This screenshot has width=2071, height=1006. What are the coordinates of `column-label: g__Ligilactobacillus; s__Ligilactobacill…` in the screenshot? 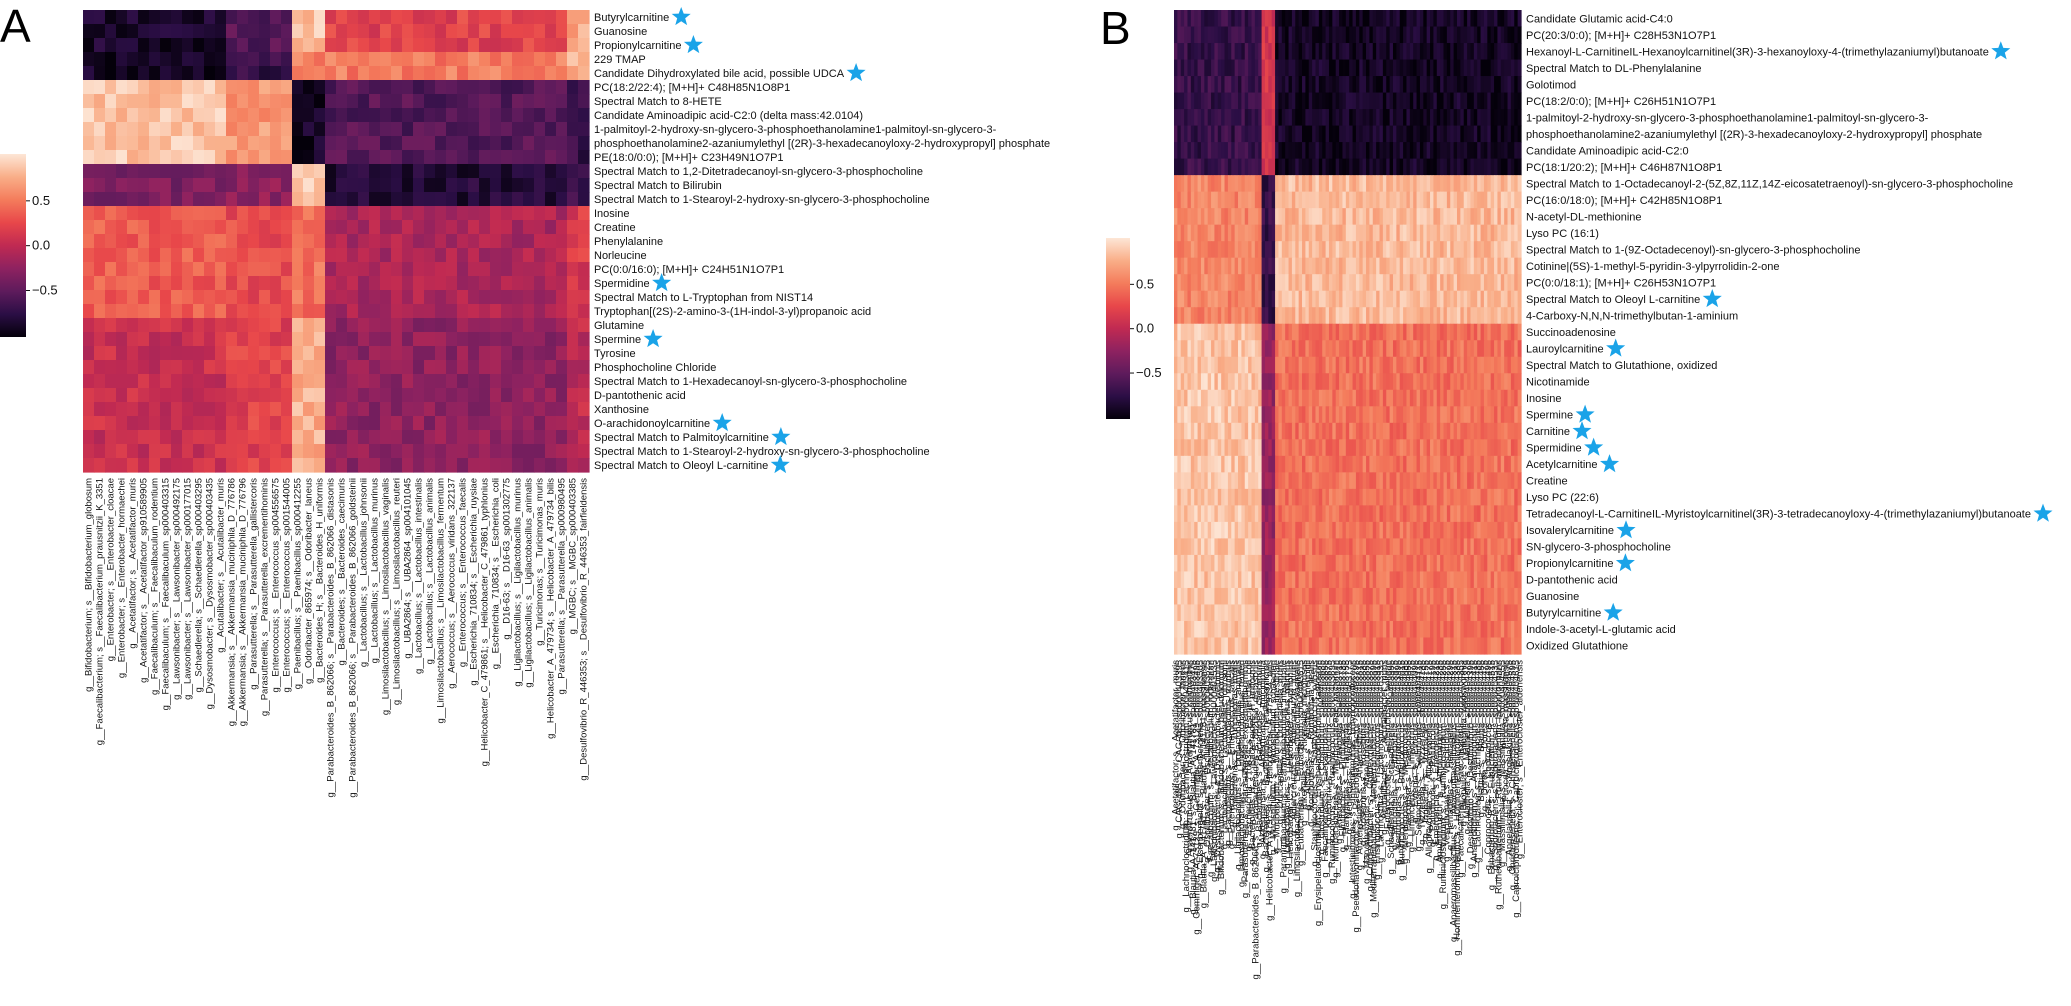 It's located at (529, 583).